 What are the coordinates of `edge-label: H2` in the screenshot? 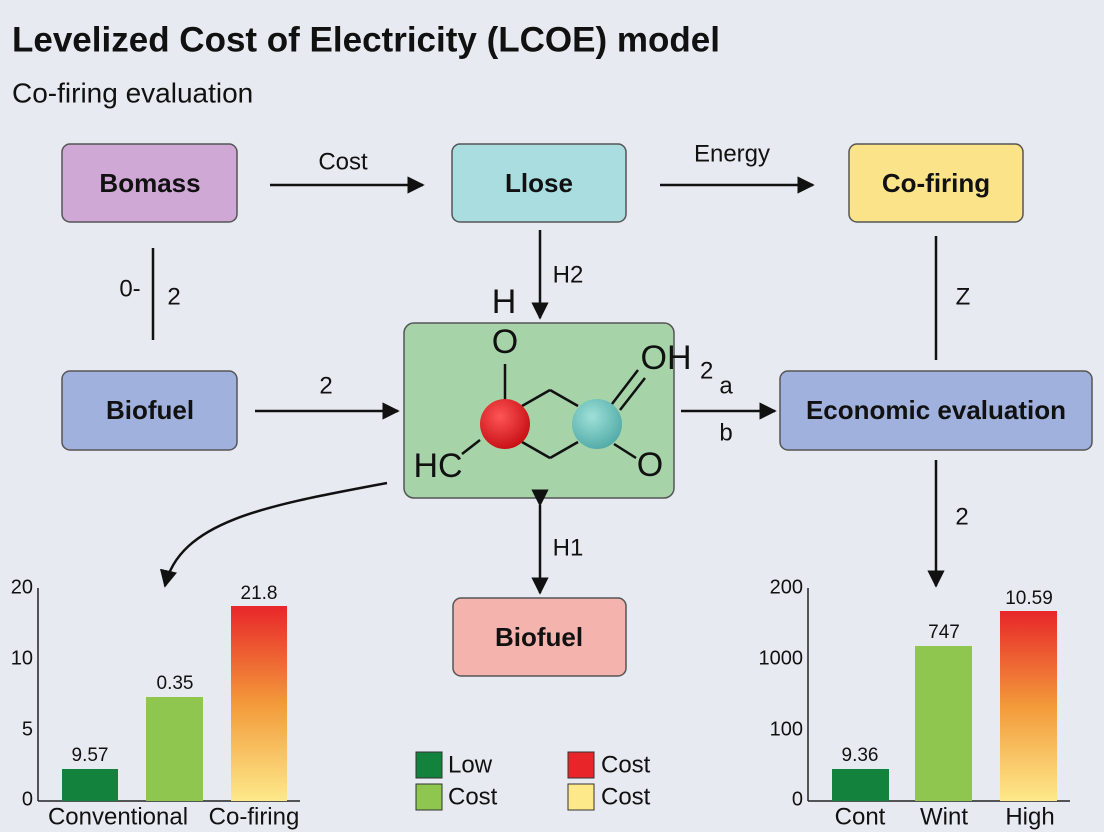 It's located at (568, 274).